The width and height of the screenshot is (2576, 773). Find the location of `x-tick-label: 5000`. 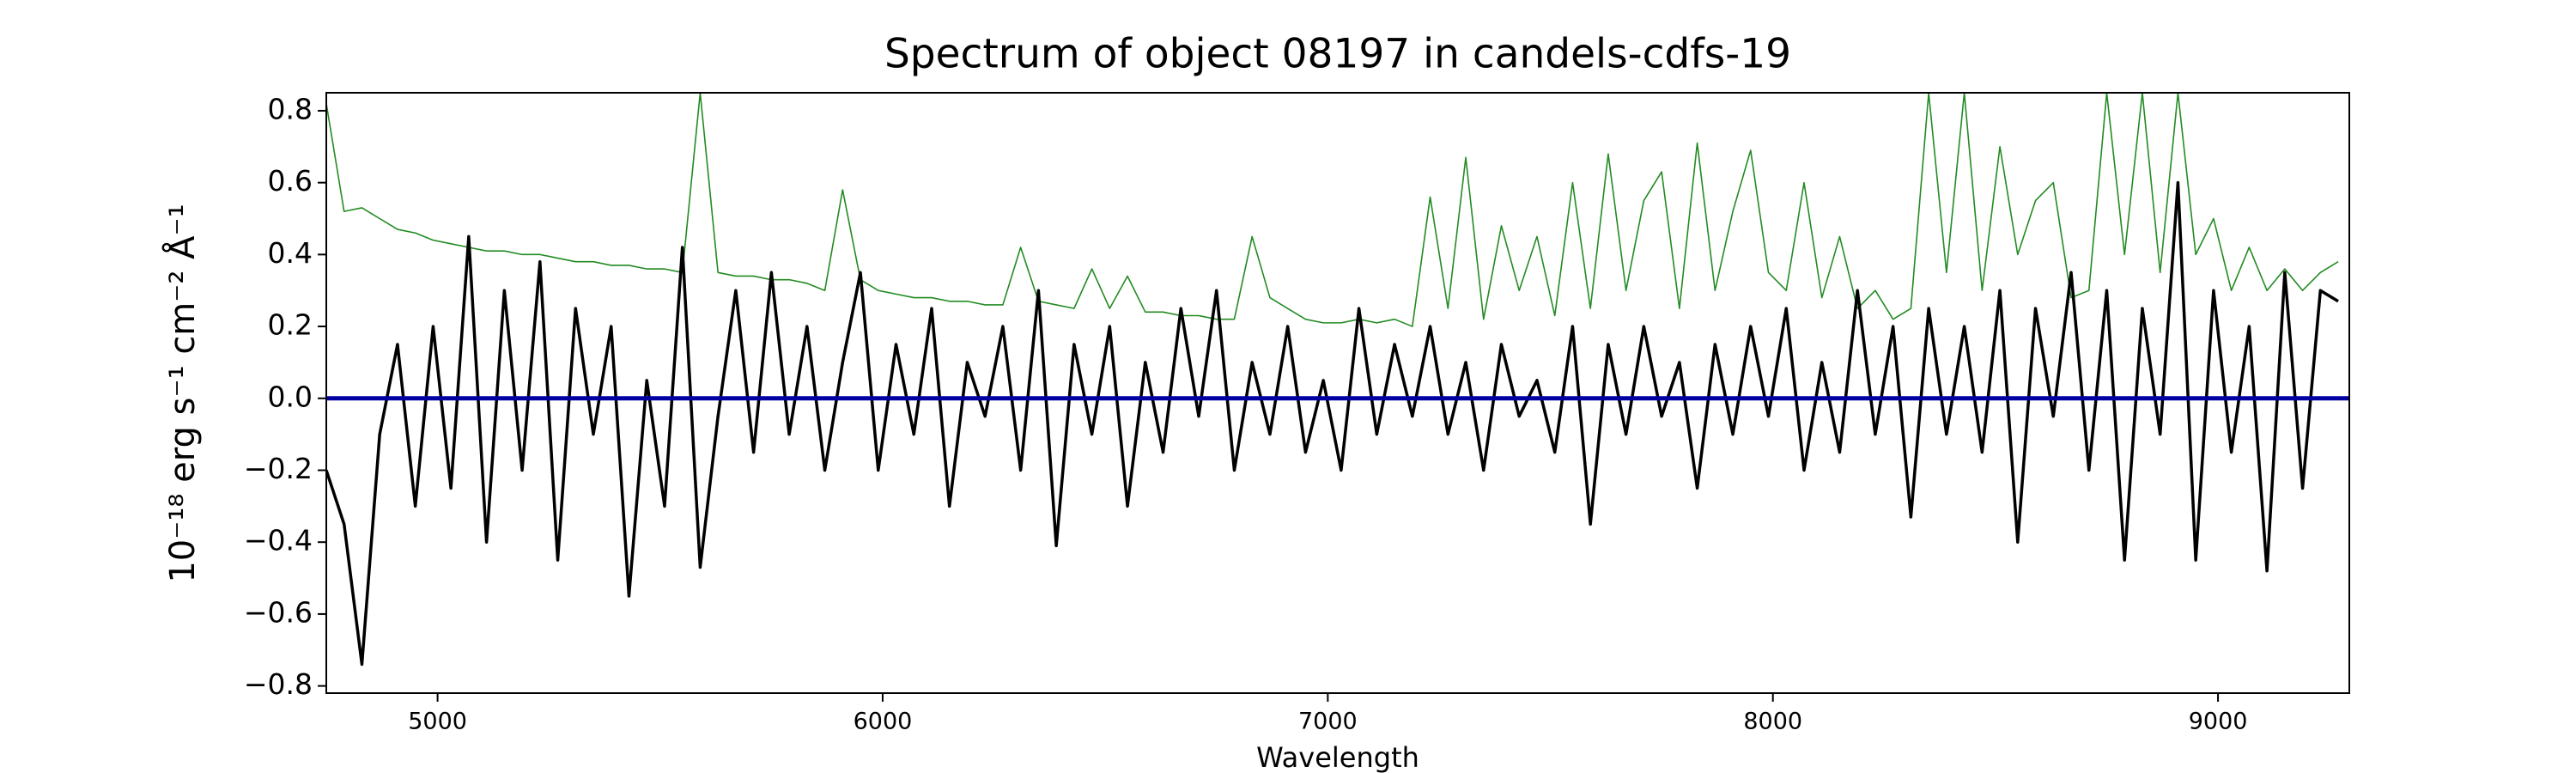

x-tick-label: 5000 is located at coordinates (438, 722).